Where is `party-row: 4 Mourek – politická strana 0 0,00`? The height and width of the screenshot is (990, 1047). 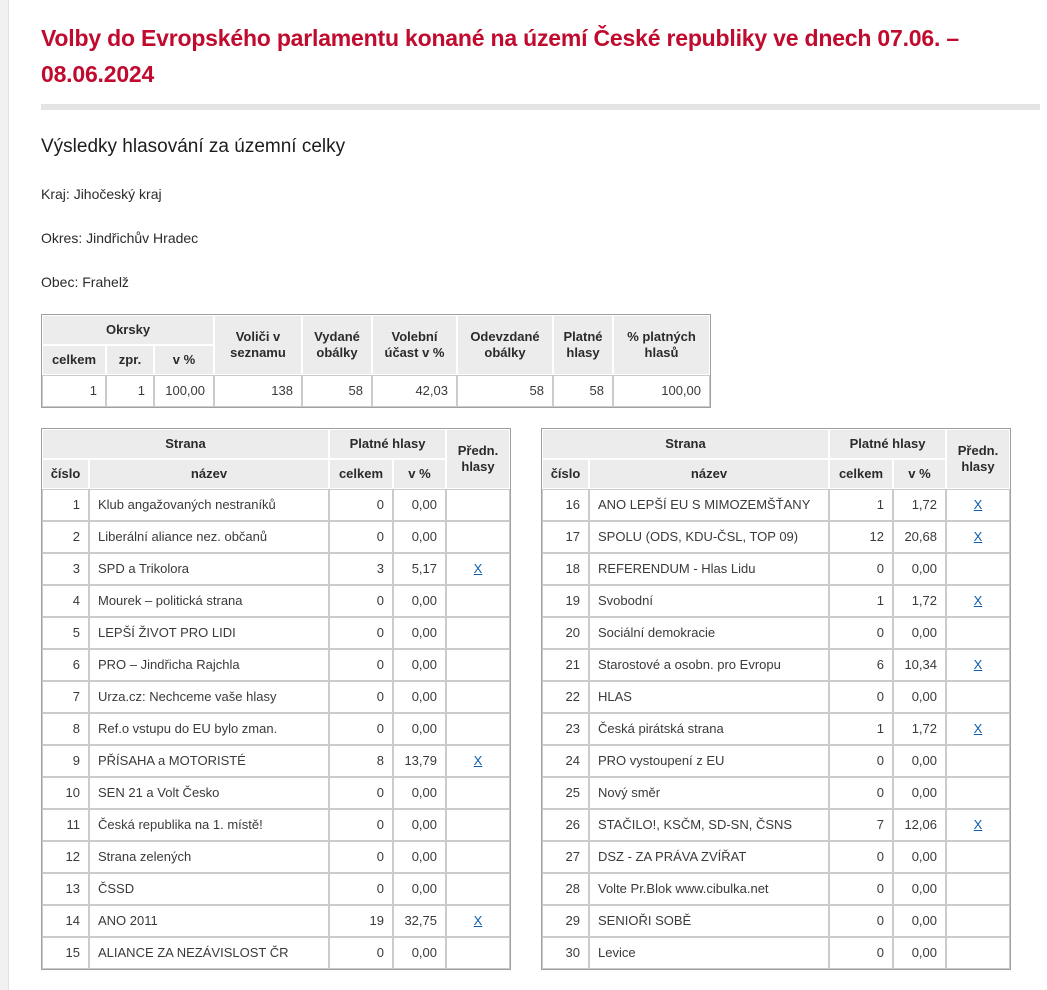 party-row: 4 Mourek – politická strana 0 0,00 is located at coordinates (276, 601).